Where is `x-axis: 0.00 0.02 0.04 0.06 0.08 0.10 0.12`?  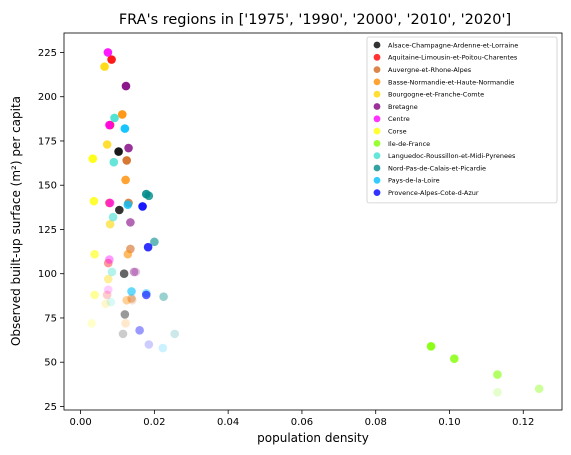 x-axis: 0.00 0.02 0.04 0.06 0.08 0.10 0.12 is located at coordinates (301, 419).